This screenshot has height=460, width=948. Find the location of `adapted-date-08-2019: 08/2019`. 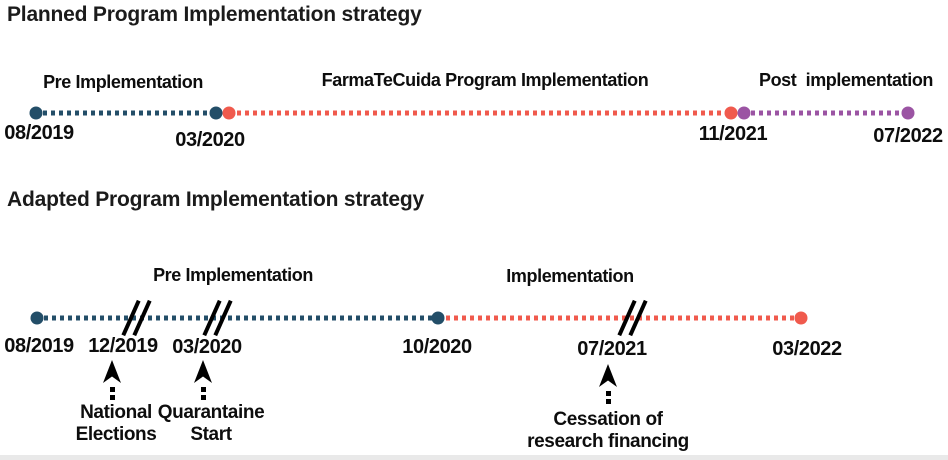

adapted-date-08-2019: 08/2019 is located at coordinates (39, 346).